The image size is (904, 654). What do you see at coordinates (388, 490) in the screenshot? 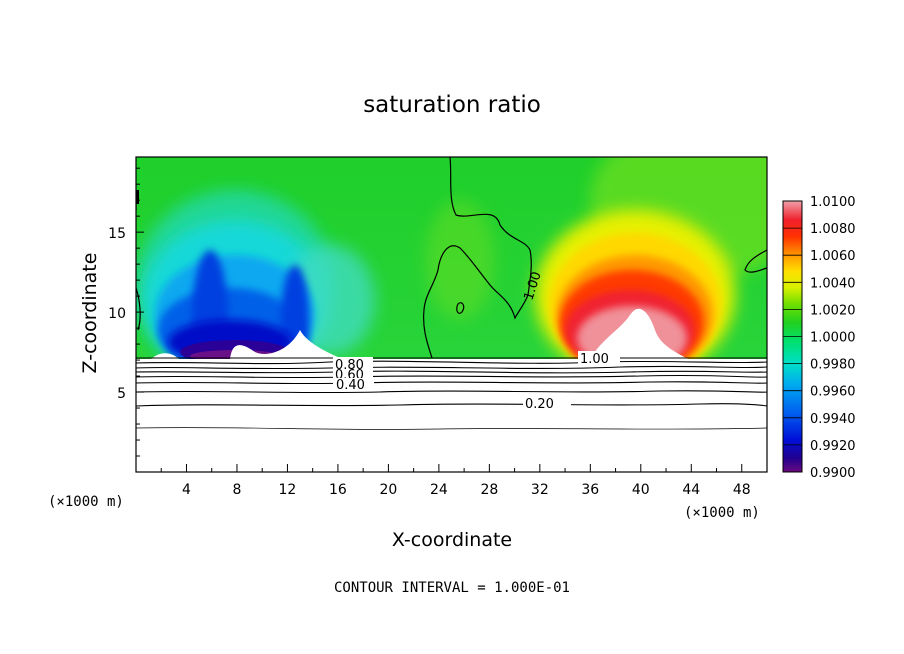
I see `x-tick-label: 20` at bounding box center [388, 490].